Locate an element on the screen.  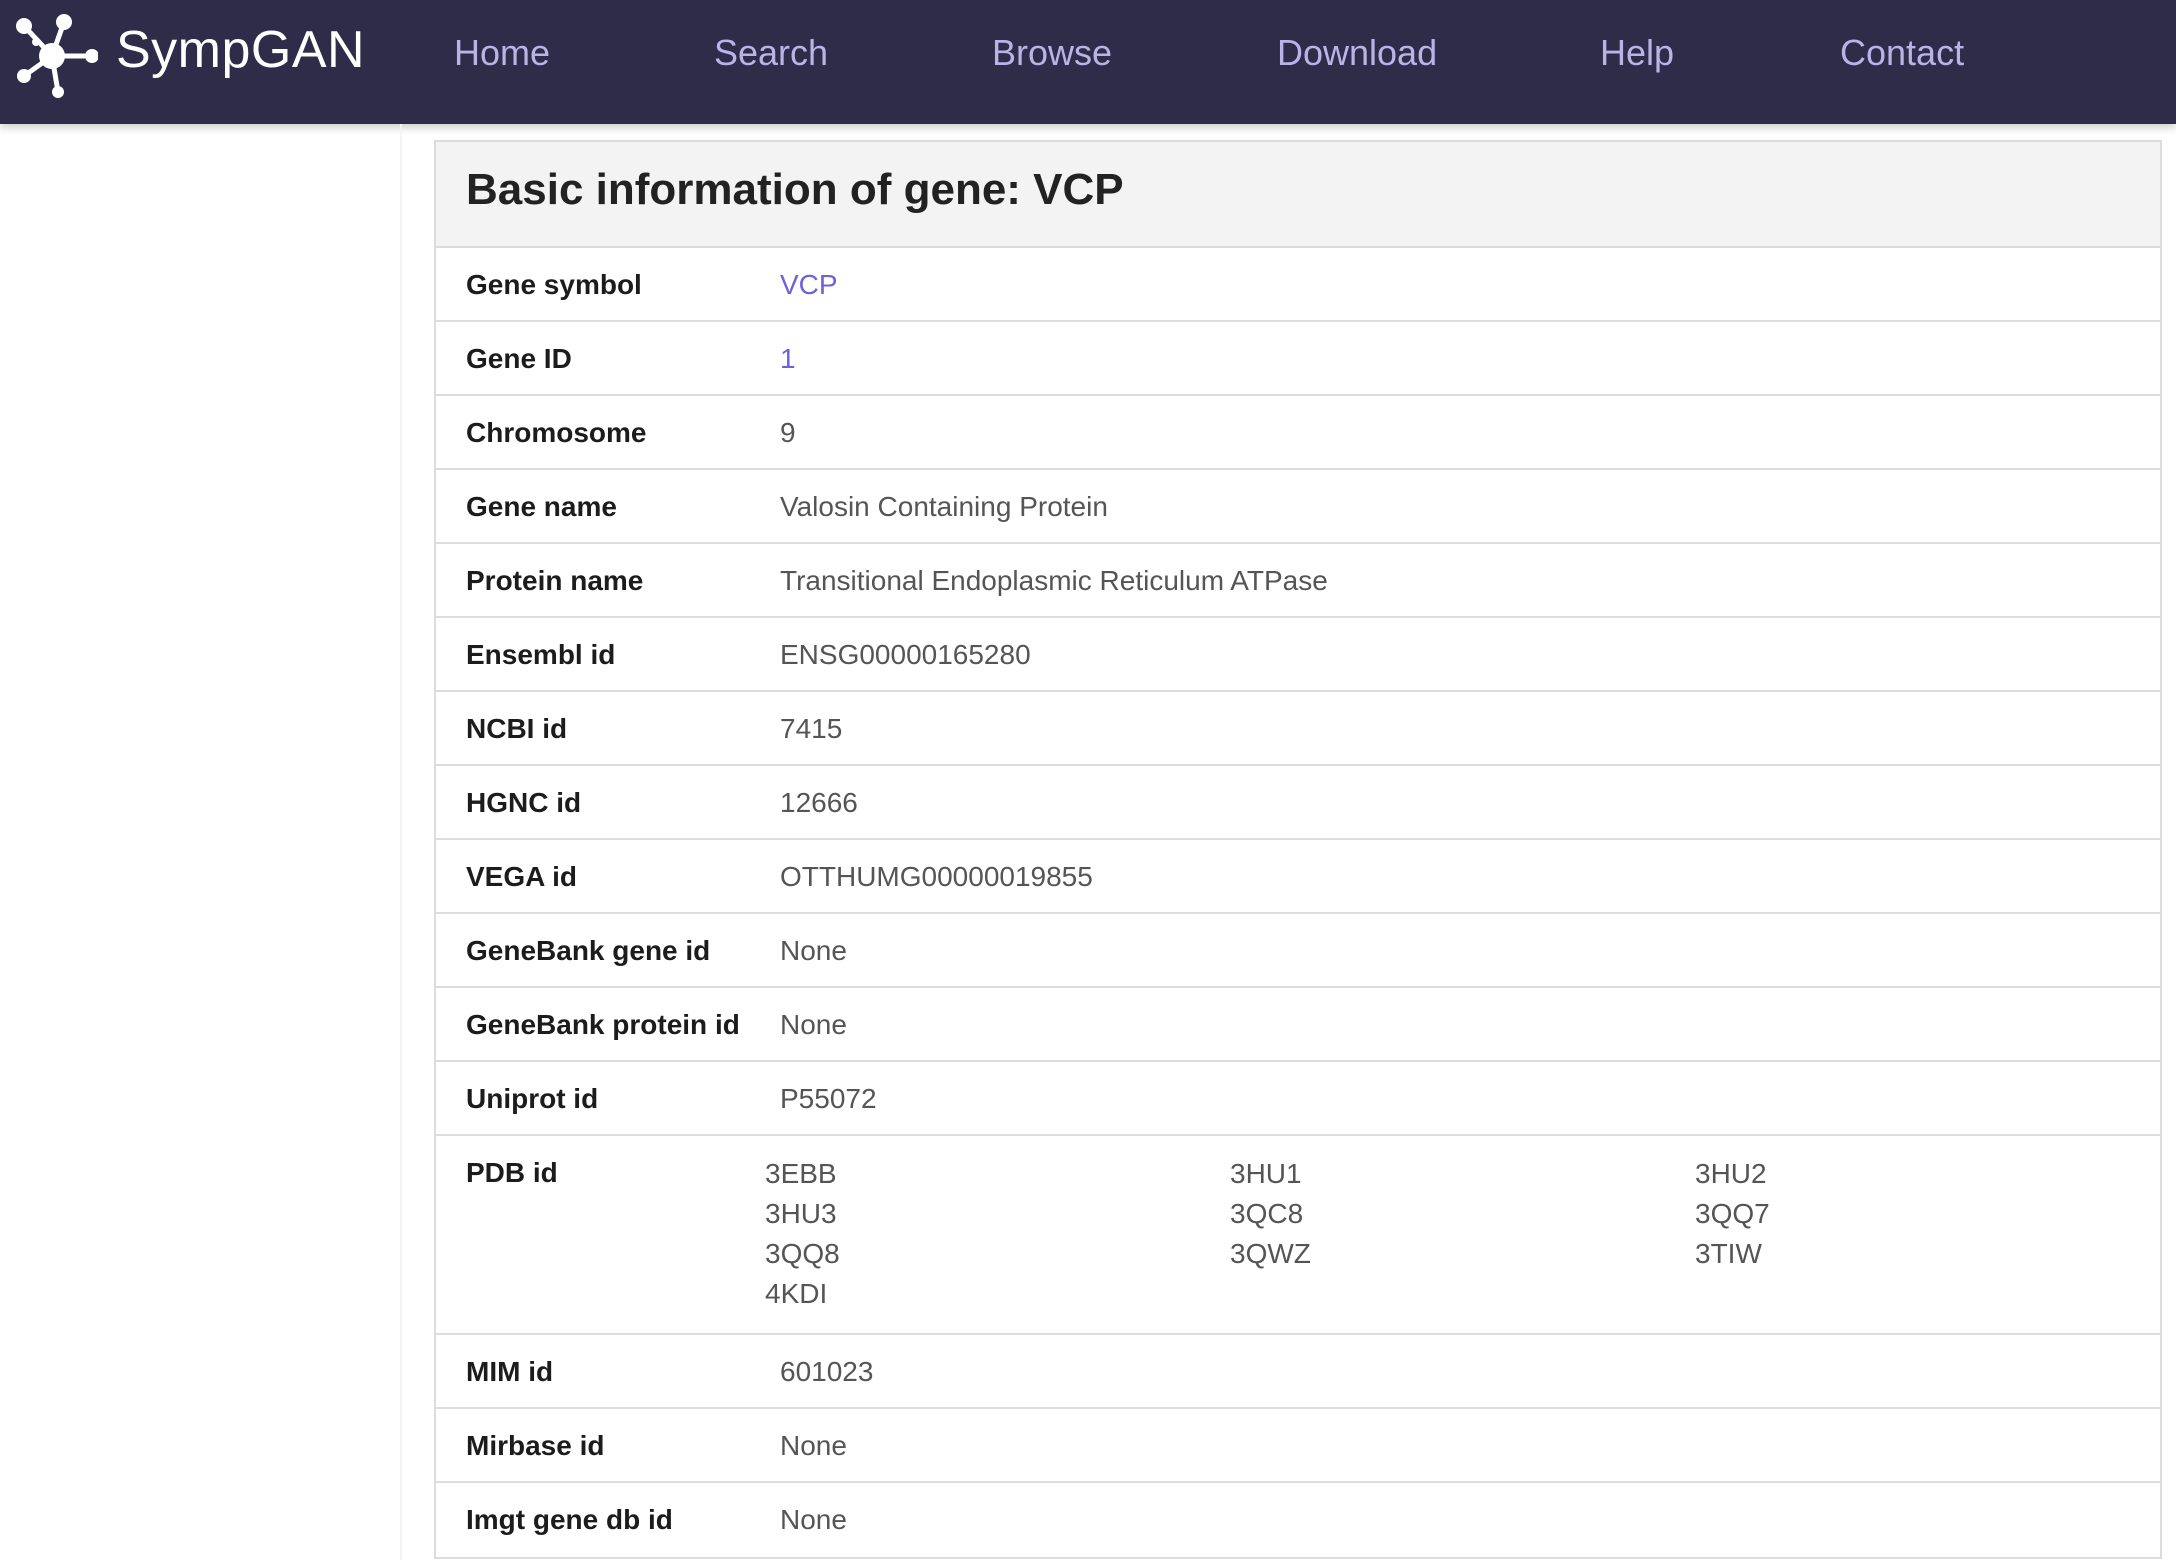
row-gene-name: Gene name Valosin Containing Protein is located at coordinates (1298, 507).